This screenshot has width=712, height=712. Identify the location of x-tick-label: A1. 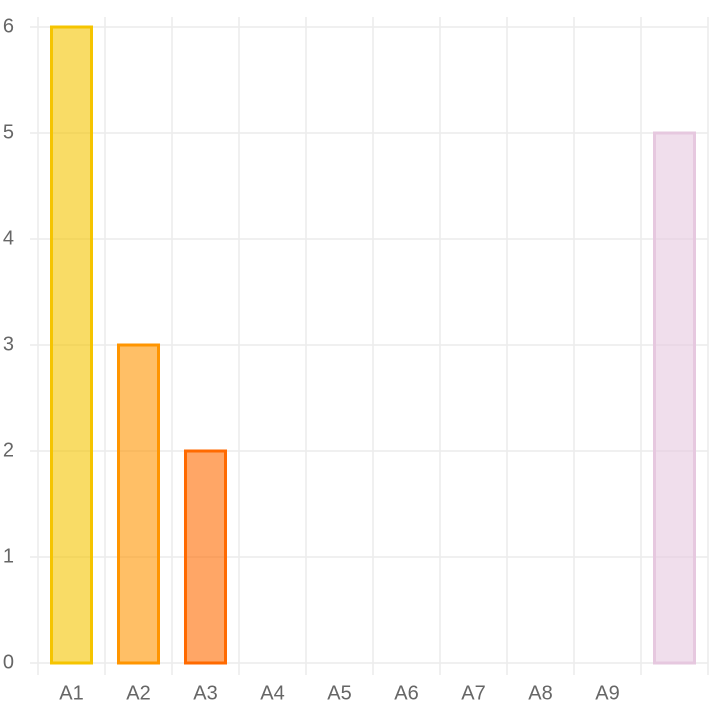
(71, 693).